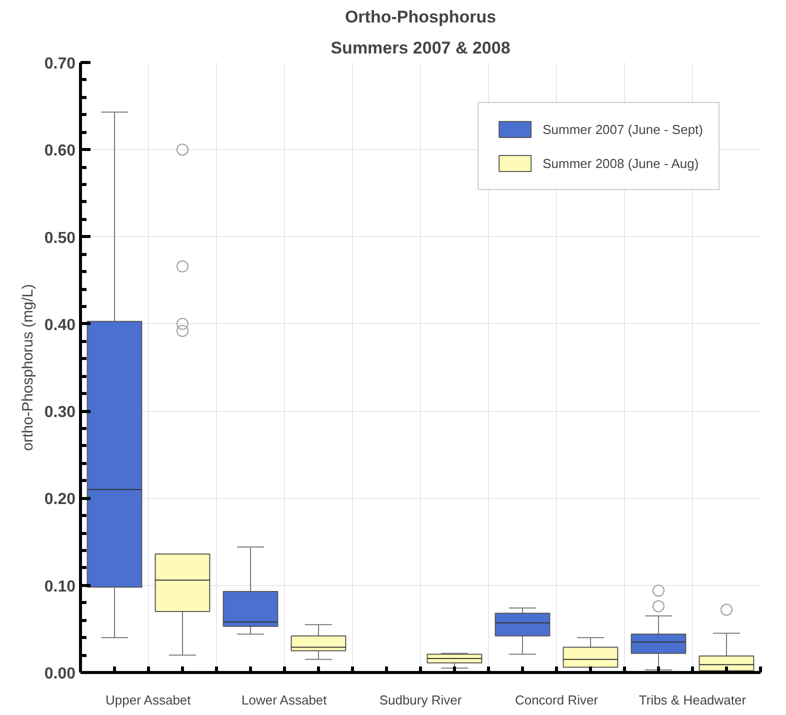 Image resolution: width=786 pixels, height=715 pixels. I want to click on y-tick-label: 0.70, so click(60, 64).